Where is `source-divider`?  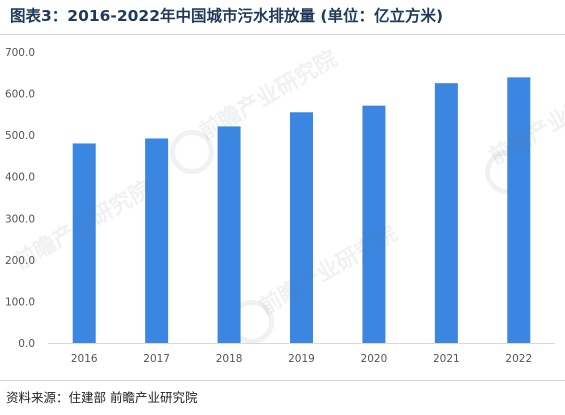
source-divider is located at coordinates (282, 380).